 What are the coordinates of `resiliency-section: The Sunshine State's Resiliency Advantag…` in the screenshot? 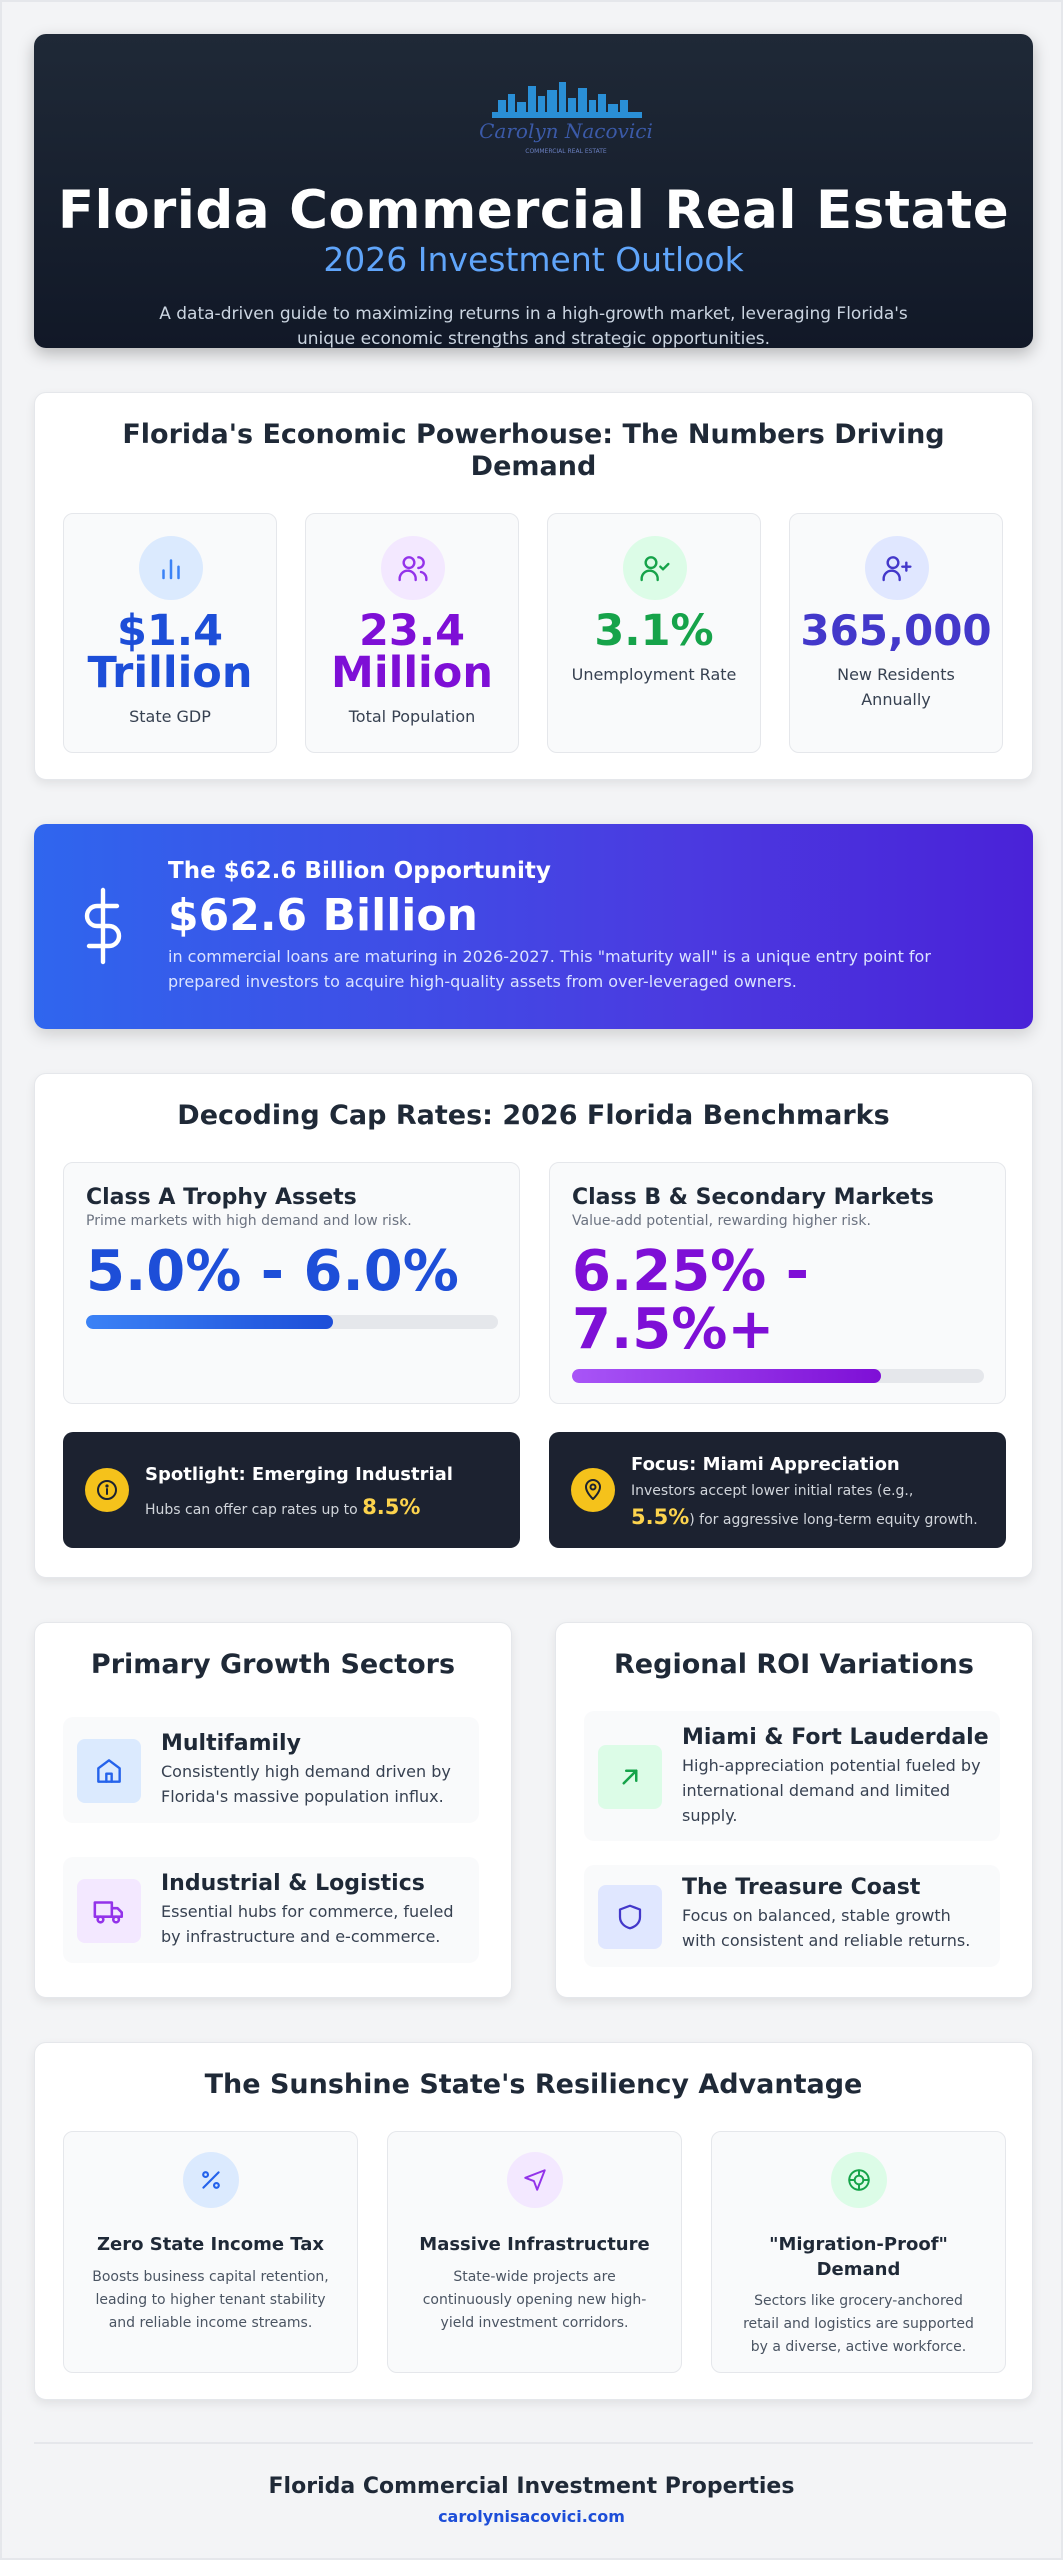 It's located at (533, 2221).